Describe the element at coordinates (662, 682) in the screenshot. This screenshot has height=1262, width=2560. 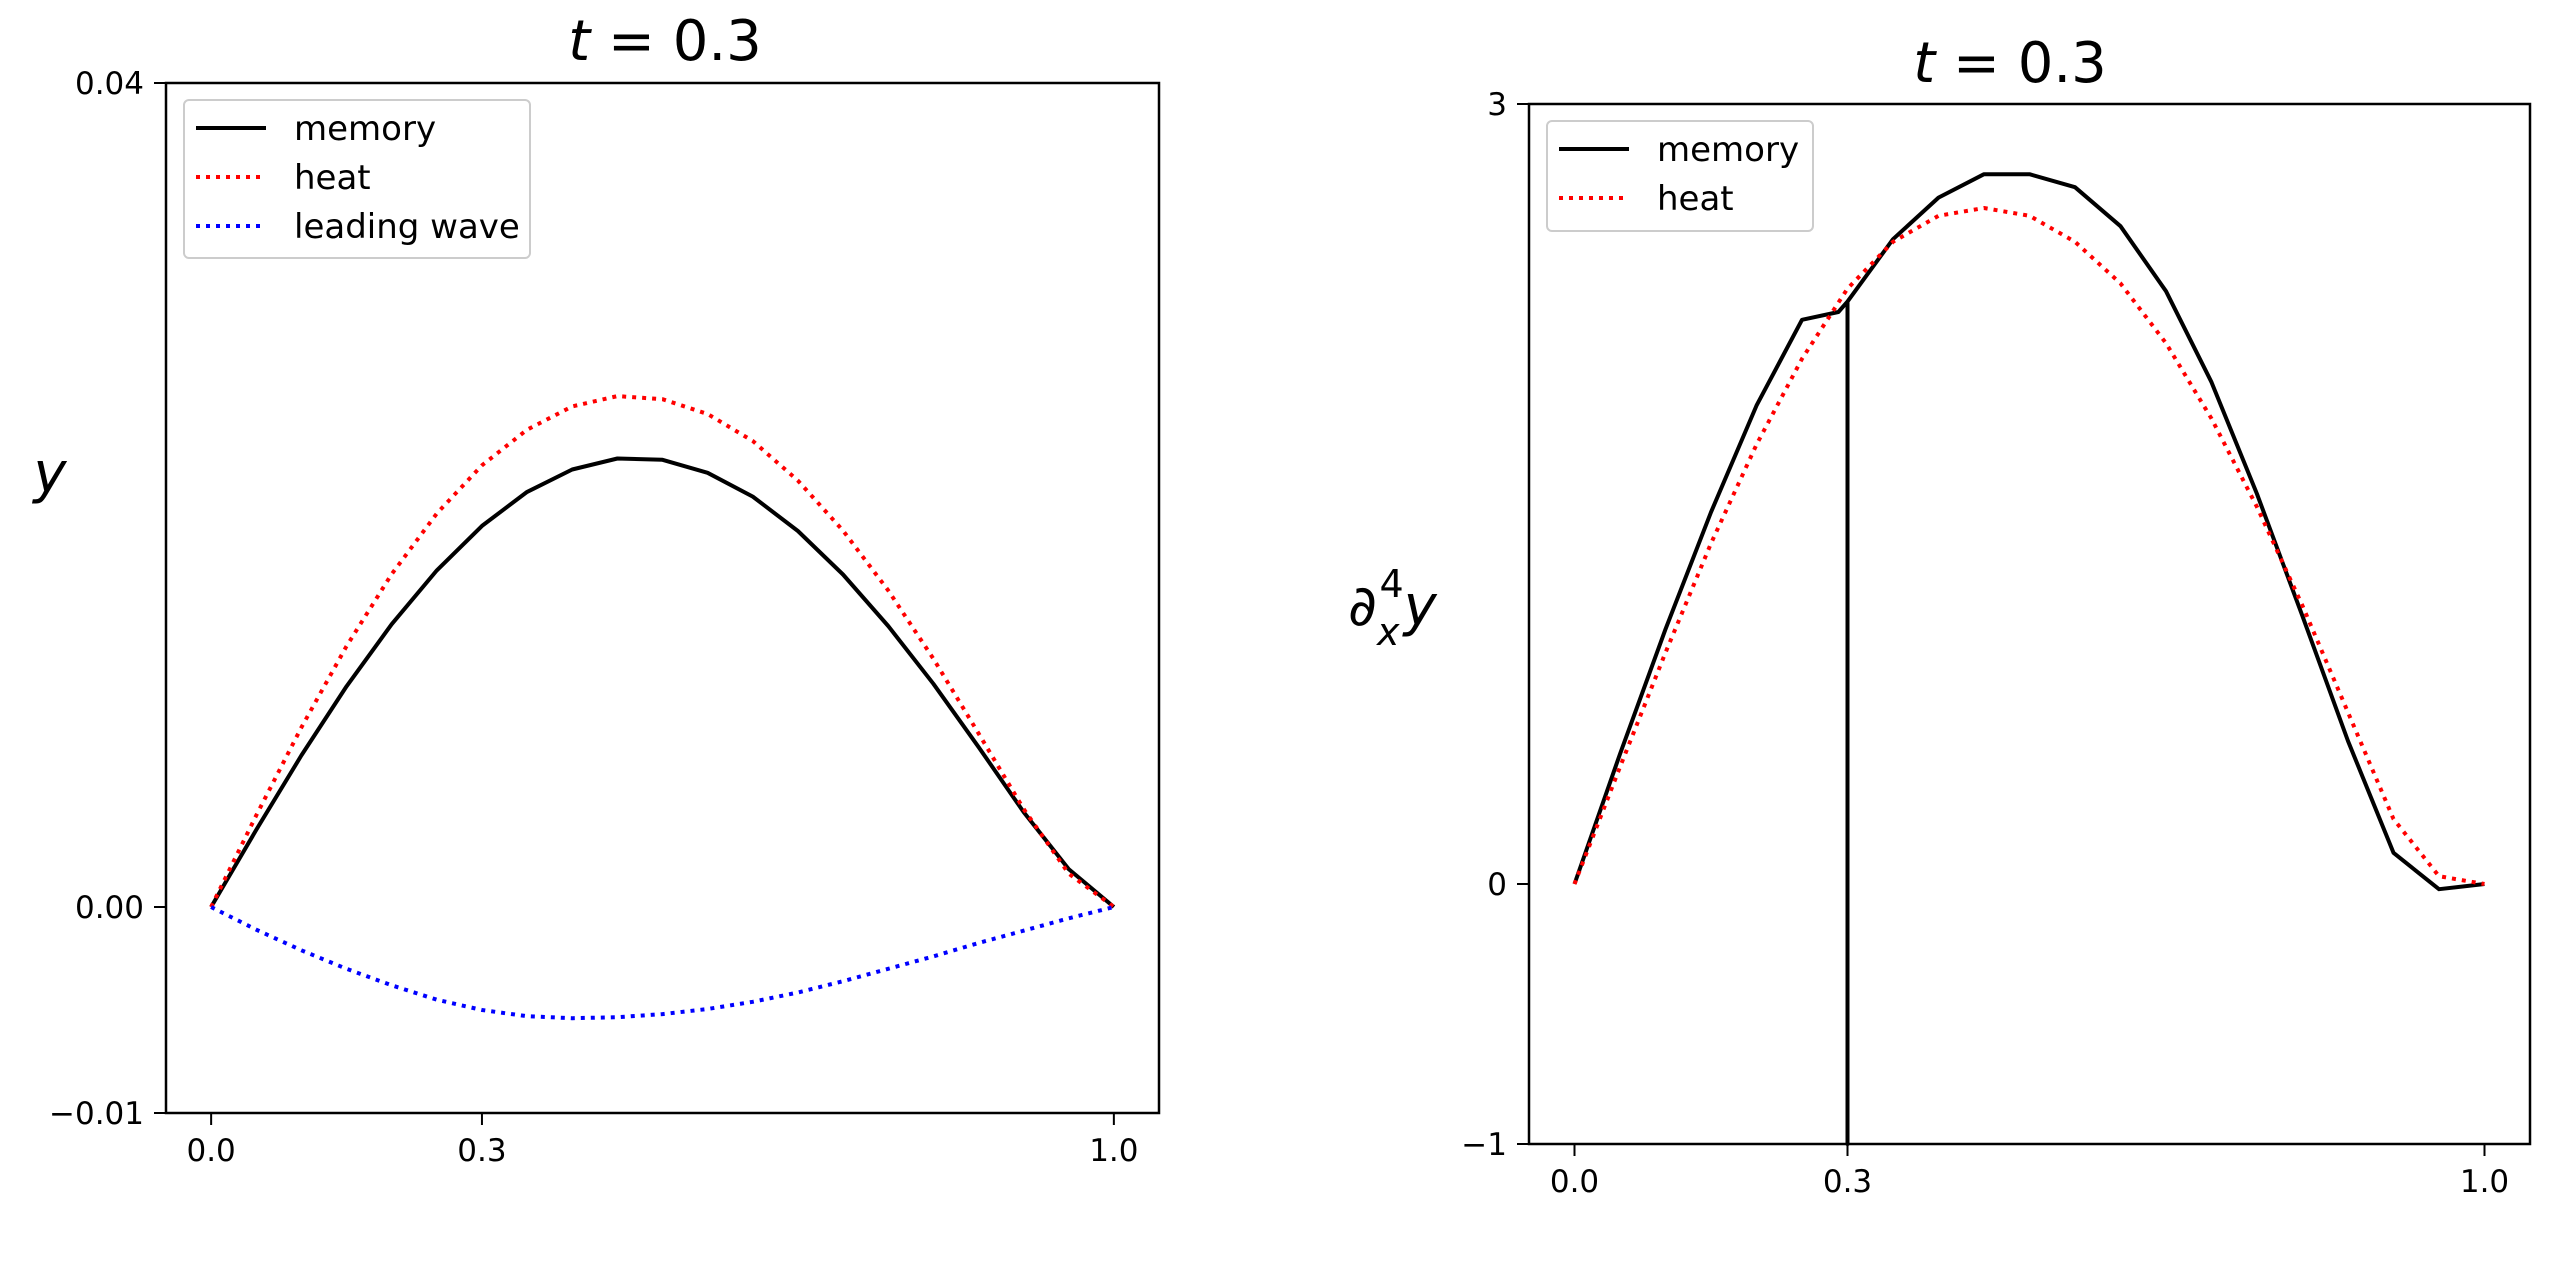
I see `series-line-memory` at that location.